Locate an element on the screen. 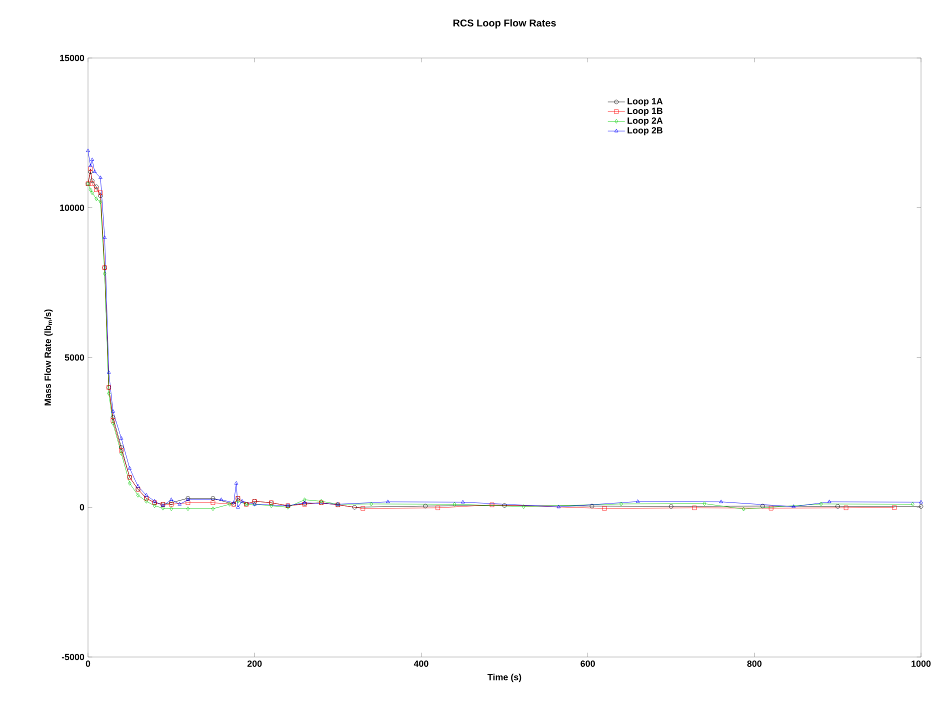  y-tick-label: 15000 is located at coordinates (72, 58).